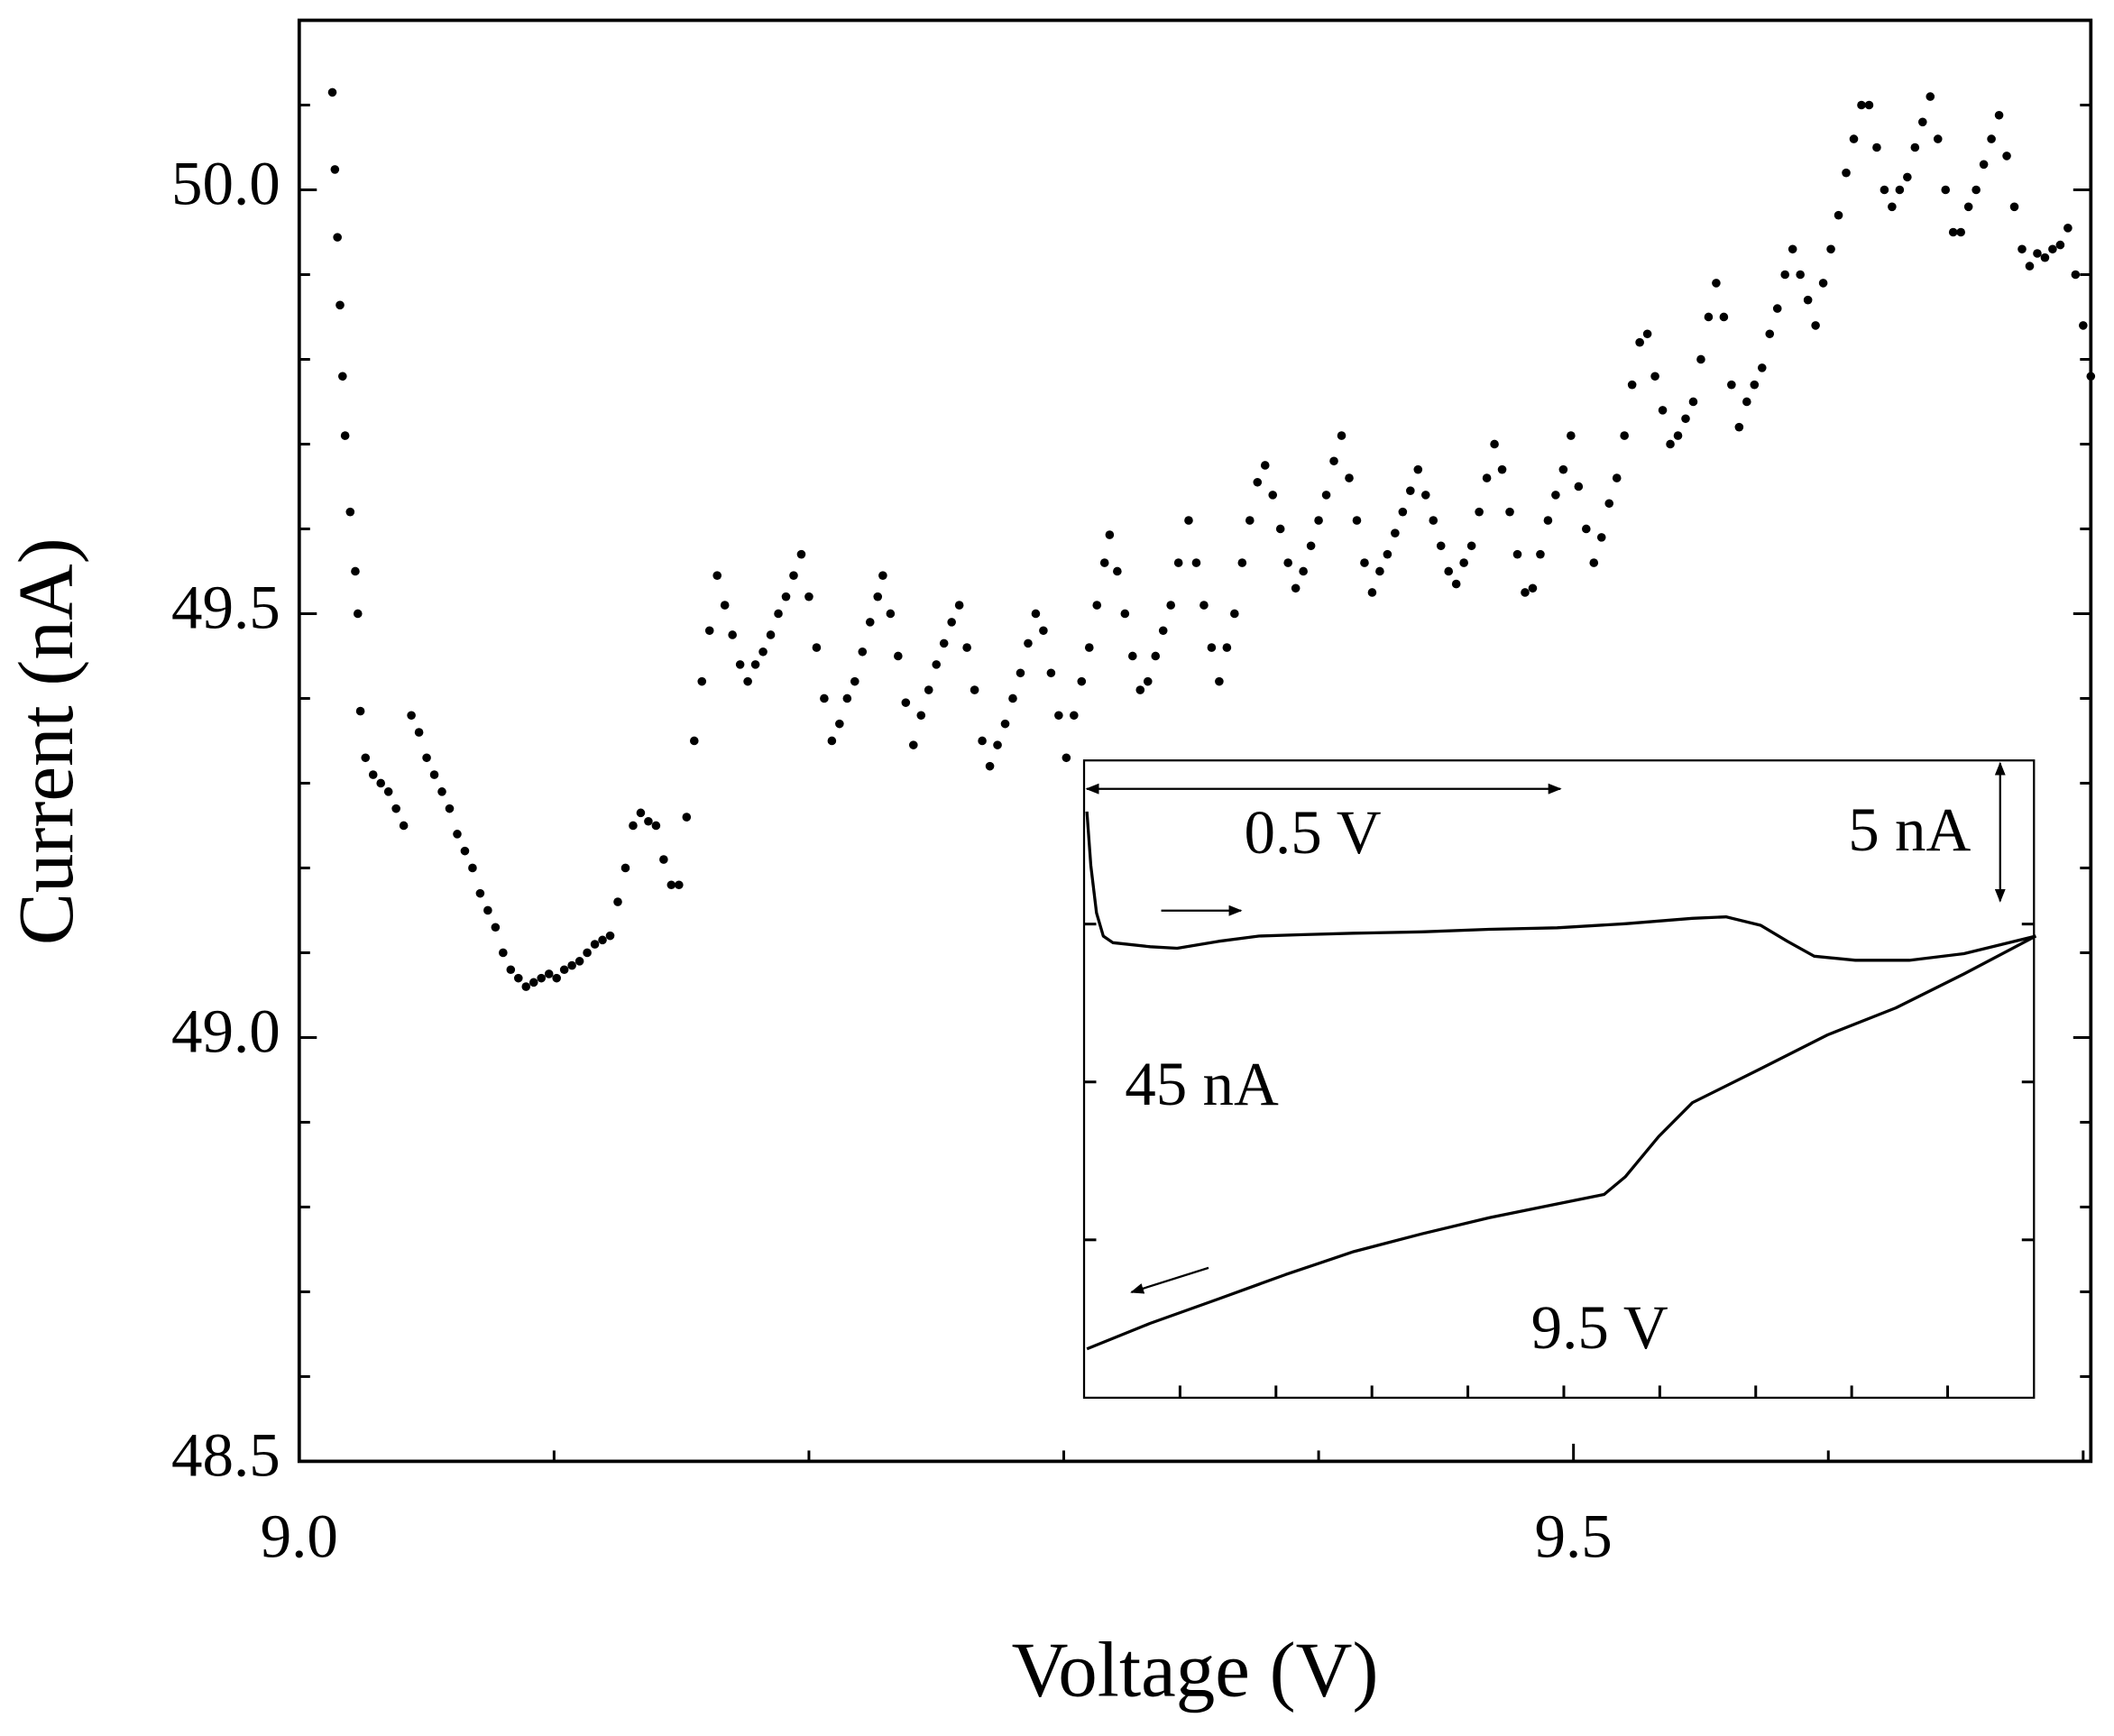 The width and height of the screenshot is (2114, 1736). I want to click on annotation: 9.5 V, so click(1599, 1327).